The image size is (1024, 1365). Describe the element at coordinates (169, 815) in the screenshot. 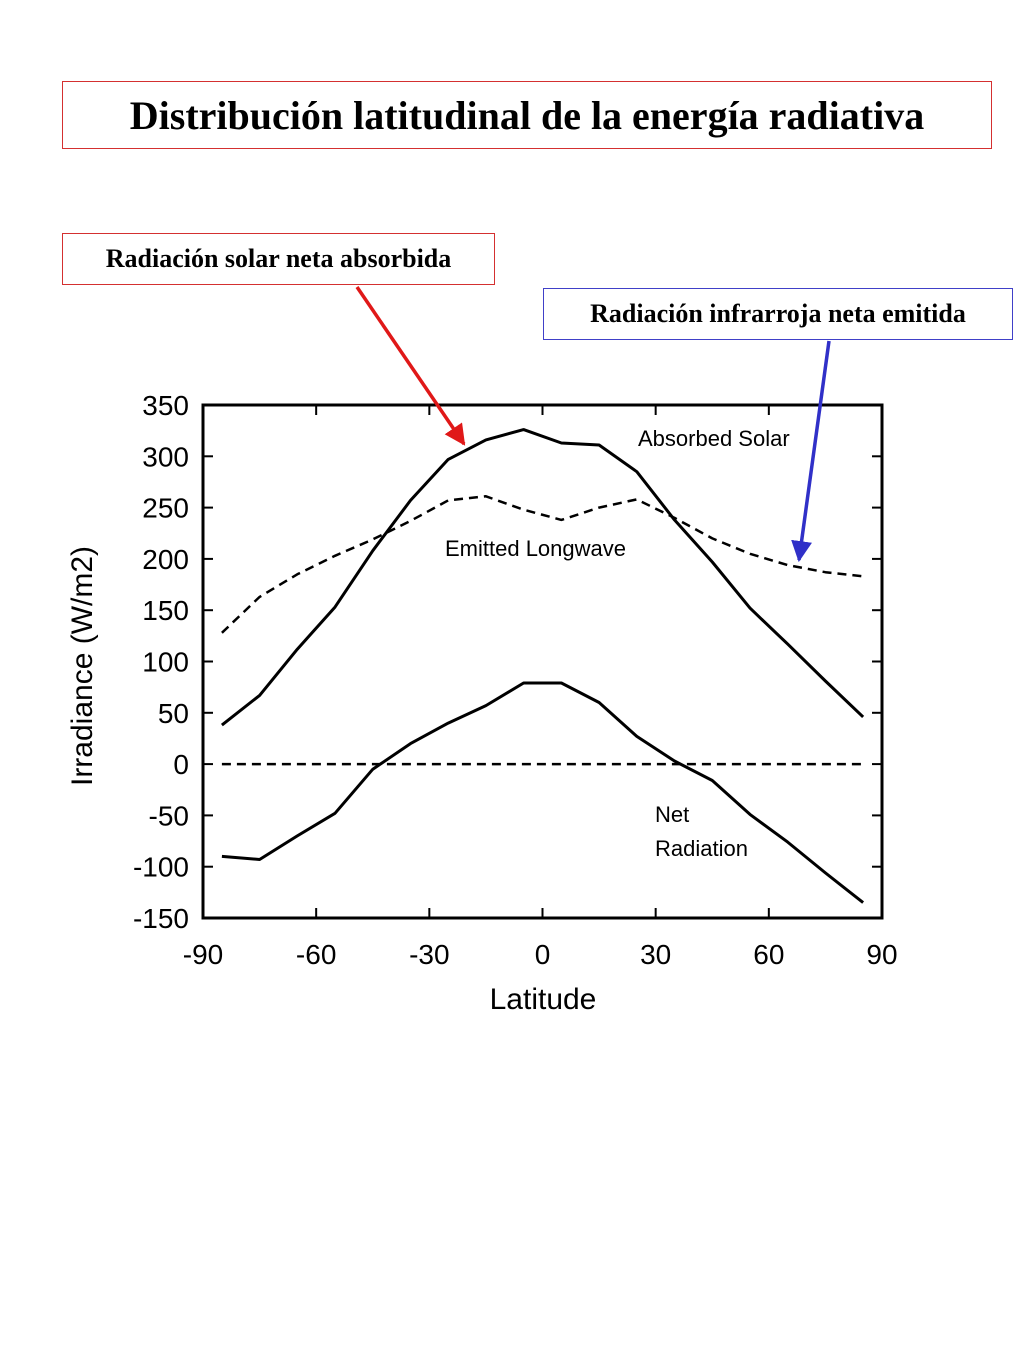

I see `y-tick-label: -50` at that location.